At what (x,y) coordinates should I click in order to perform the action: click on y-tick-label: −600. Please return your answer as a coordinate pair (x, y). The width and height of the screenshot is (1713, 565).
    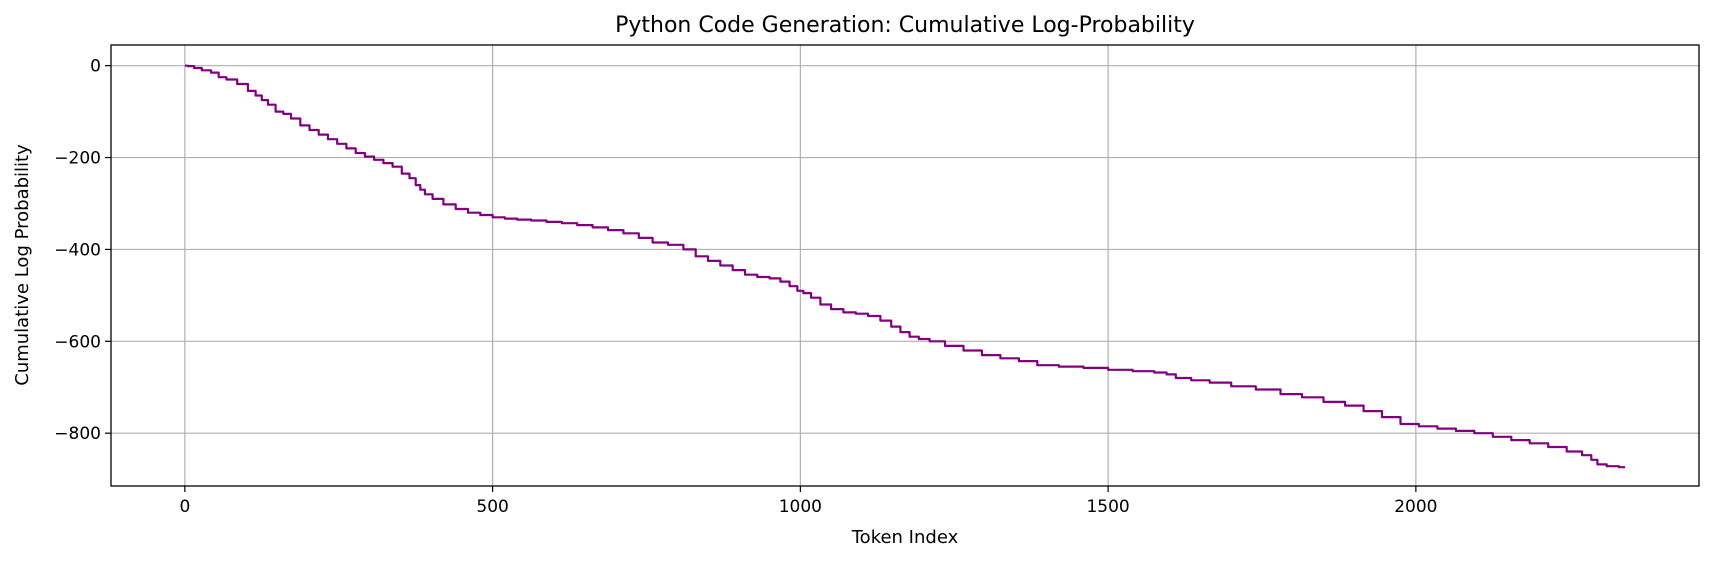
    Looking at the image, I should click on (77, 342).